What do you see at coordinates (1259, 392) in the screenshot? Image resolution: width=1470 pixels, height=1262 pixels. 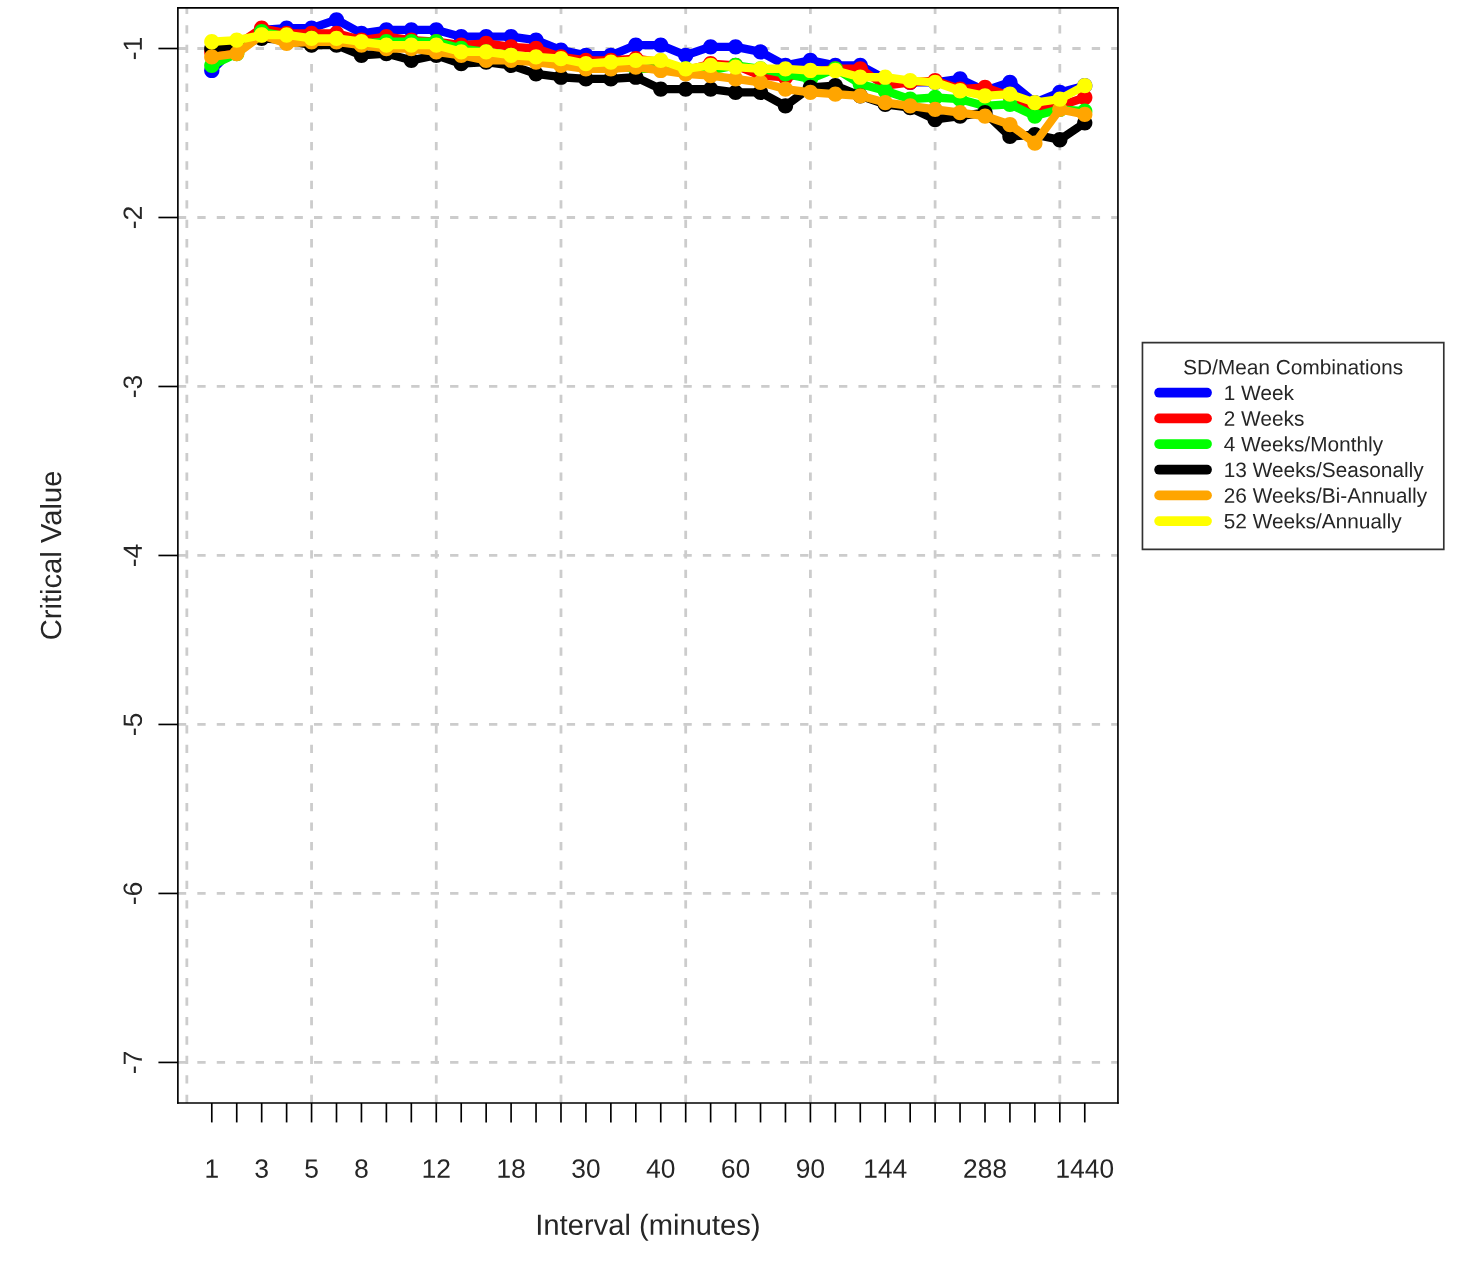 I see `legend-label: 1 Week` at bounding box center [1259, 392].